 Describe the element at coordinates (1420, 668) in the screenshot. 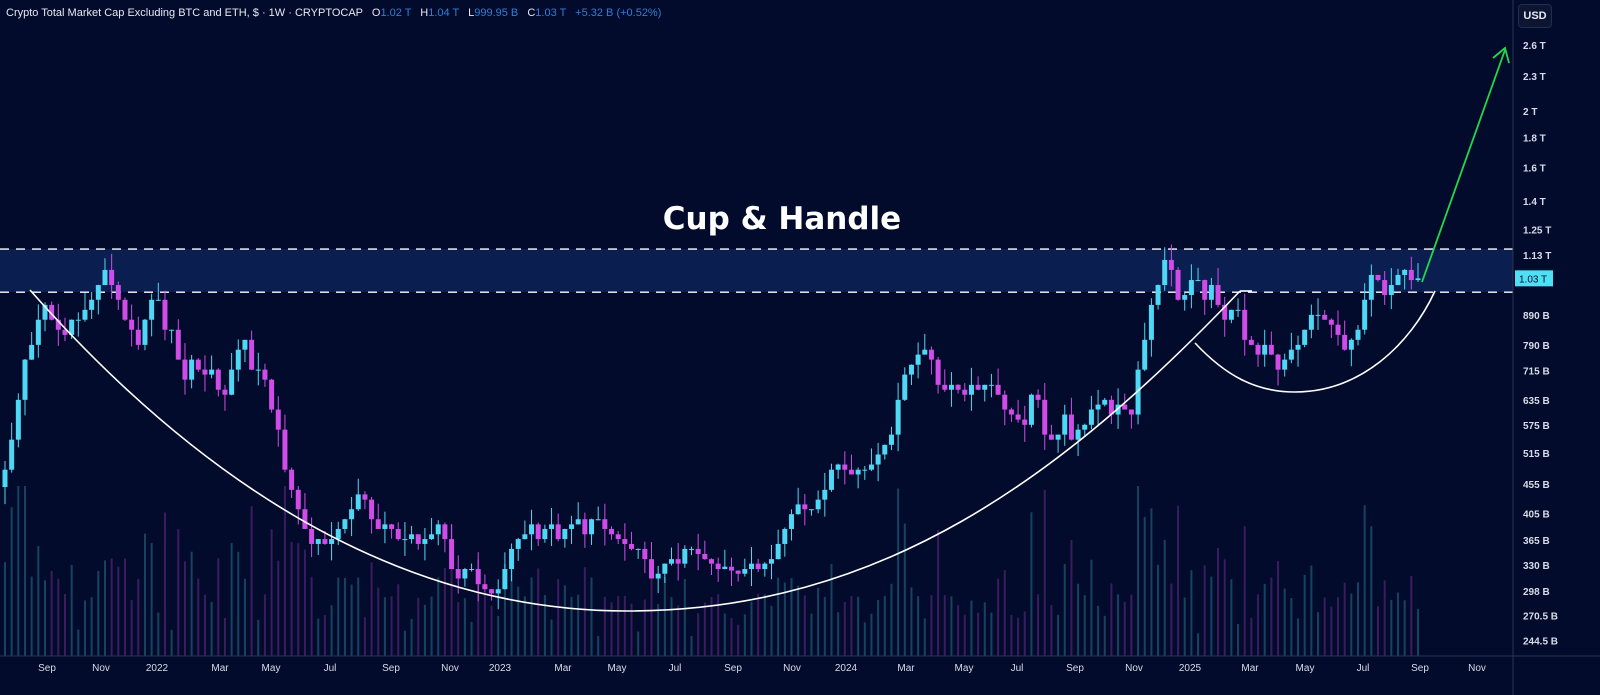

I see `time-tick-label: Sep` at that location.